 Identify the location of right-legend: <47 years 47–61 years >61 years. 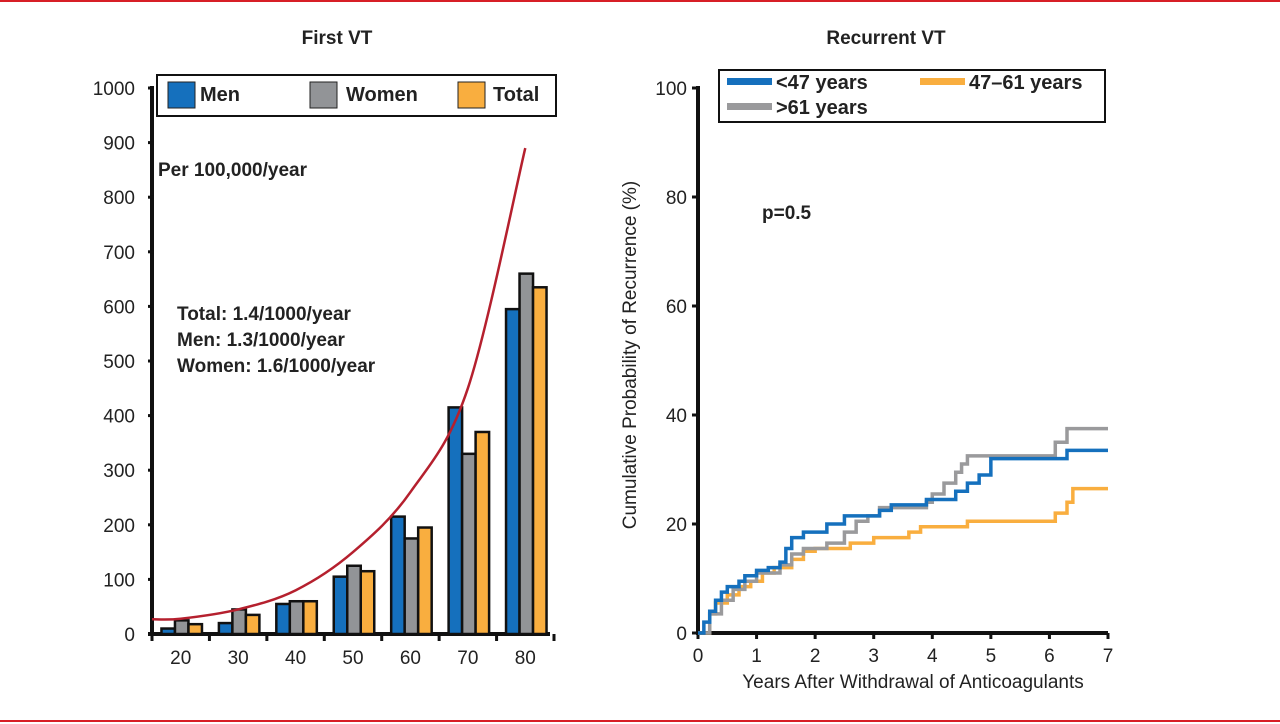
(912, 96).